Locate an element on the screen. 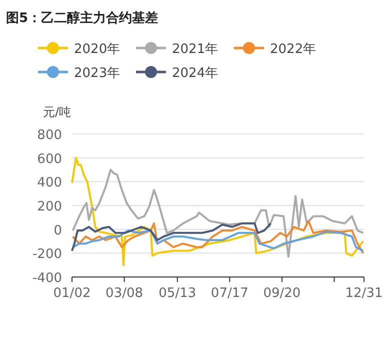 Image resolution: width=389 pixels, height=346 pixels. x-tick-label: 05/13 is located at coordinates (177, 293).